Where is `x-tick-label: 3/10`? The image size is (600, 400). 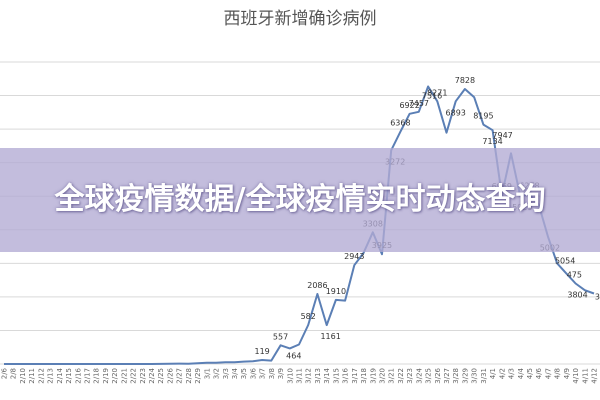
x-tick-label: 3/10 is located at coordinates (290, 376).